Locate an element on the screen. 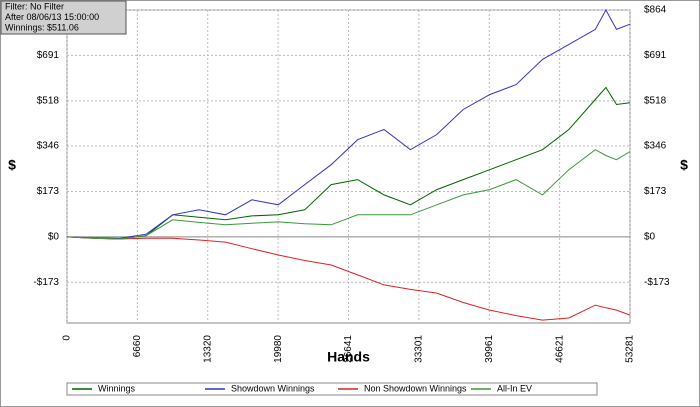 This screenshot has width=700, height=407. y-tick-label-right: -$173 is located at coordinates (657, 282).